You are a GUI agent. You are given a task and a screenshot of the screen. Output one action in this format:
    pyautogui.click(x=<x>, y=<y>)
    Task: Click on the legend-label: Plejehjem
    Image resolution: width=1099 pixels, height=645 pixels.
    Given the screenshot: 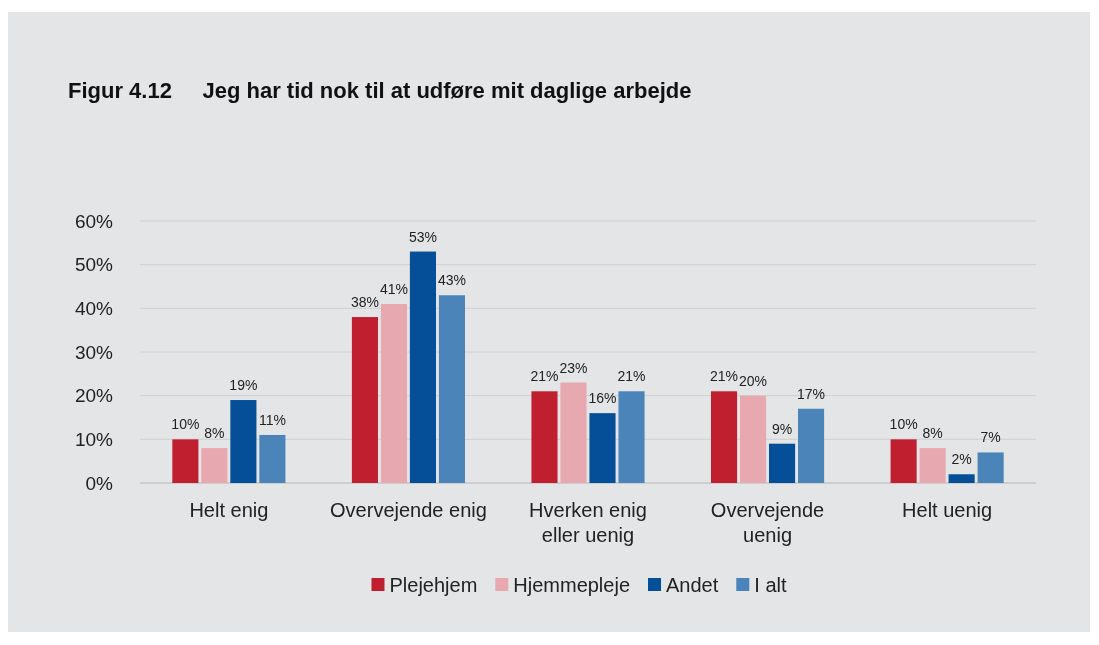 What is the action you would take?
    pyautogui.click(x=433, y=585)
    